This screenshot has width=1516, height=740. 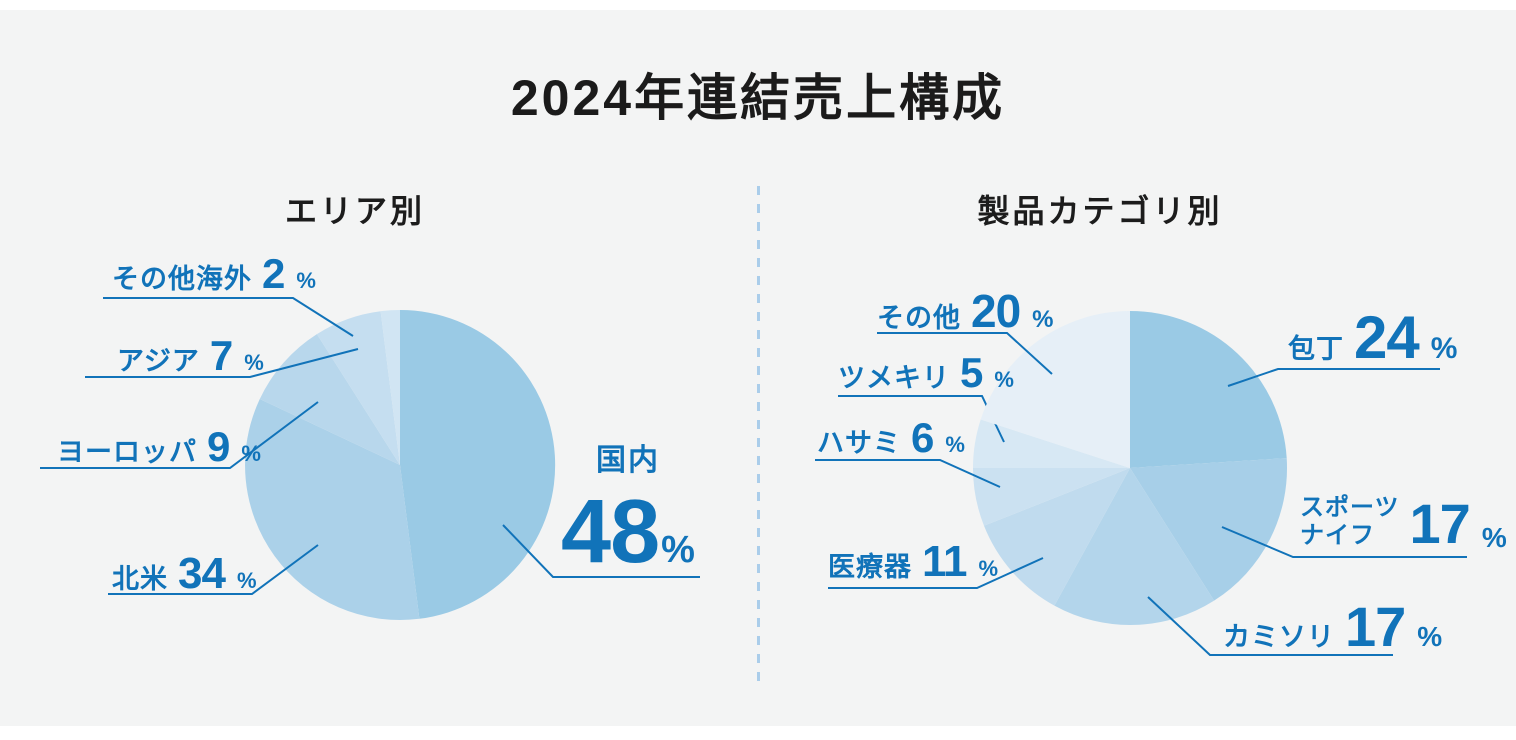 What do you see at coordinates (140, 579) in the screenshot?
I see `slice-label-text: 北米` at bounding box center [140, 579].